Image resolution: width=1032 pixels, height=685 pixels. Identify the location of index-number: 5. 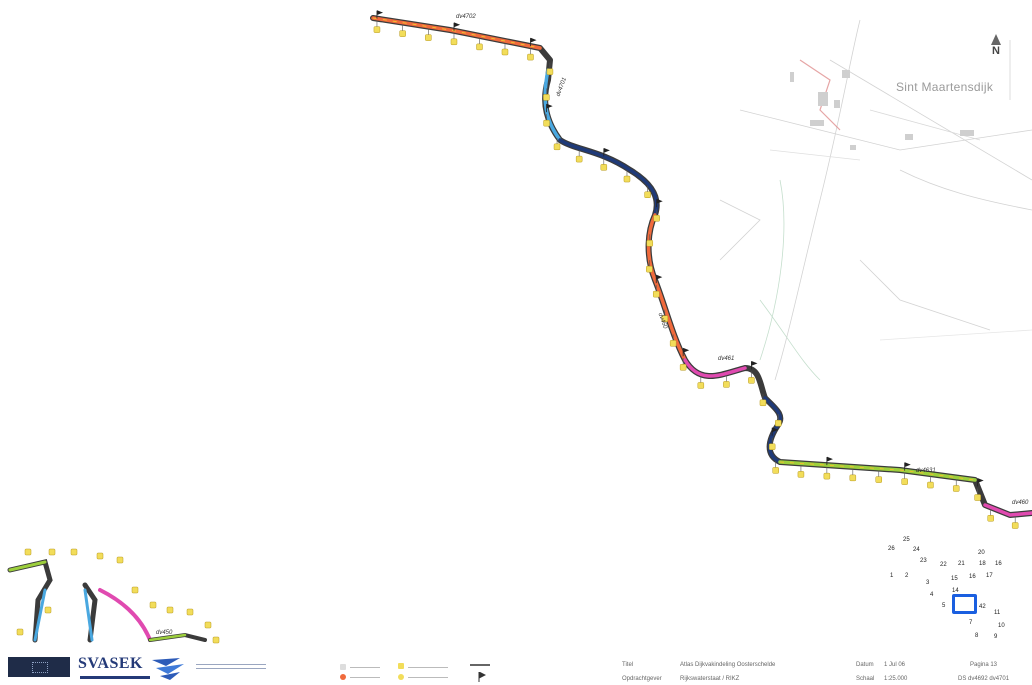
(944, 606).